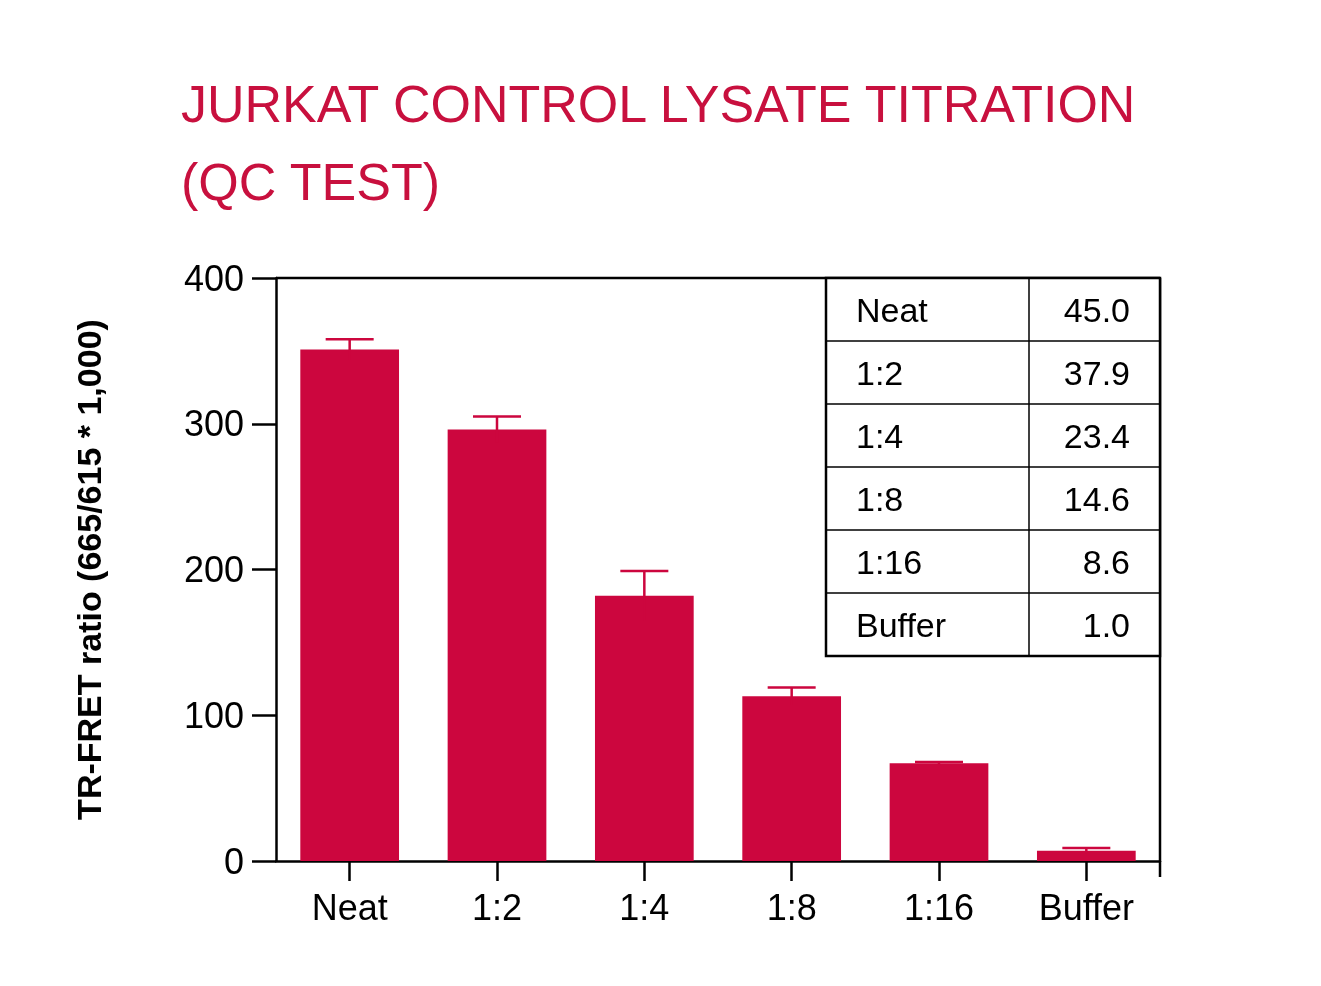  What do you see at coordinates (1106, 624) in the screenshot?
I see `annotation: 1.0` at bounding box center [1106, 624].